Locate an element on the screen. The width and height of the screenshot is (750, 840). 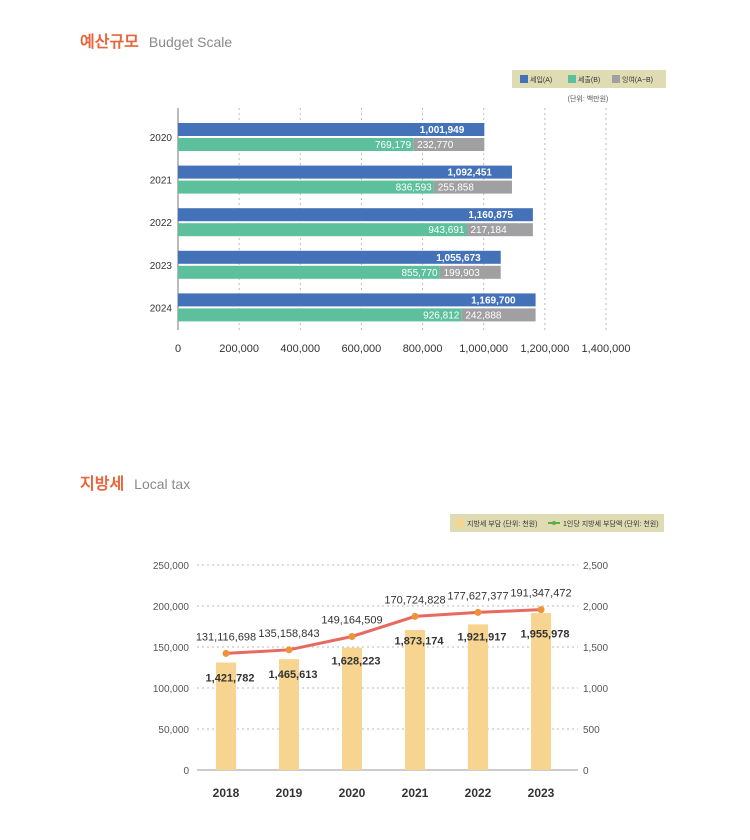
legend-label-1: 세출(B) is located at coordinates (589, 79).